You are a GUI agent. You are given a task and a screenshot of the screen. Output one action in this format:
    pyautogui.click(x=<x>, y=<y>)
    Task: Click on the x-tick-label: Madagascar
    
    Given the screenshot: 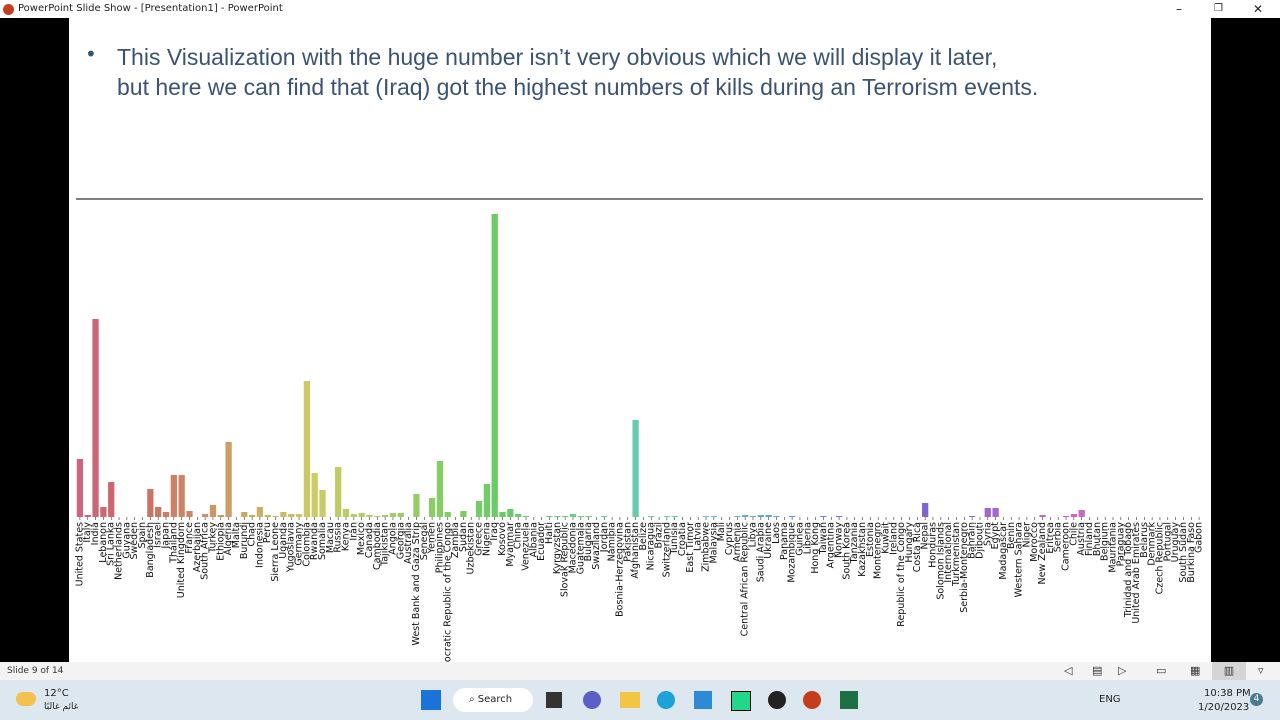 What is the action you would take?
    pyautogui.click(x=1003, y=551)
    